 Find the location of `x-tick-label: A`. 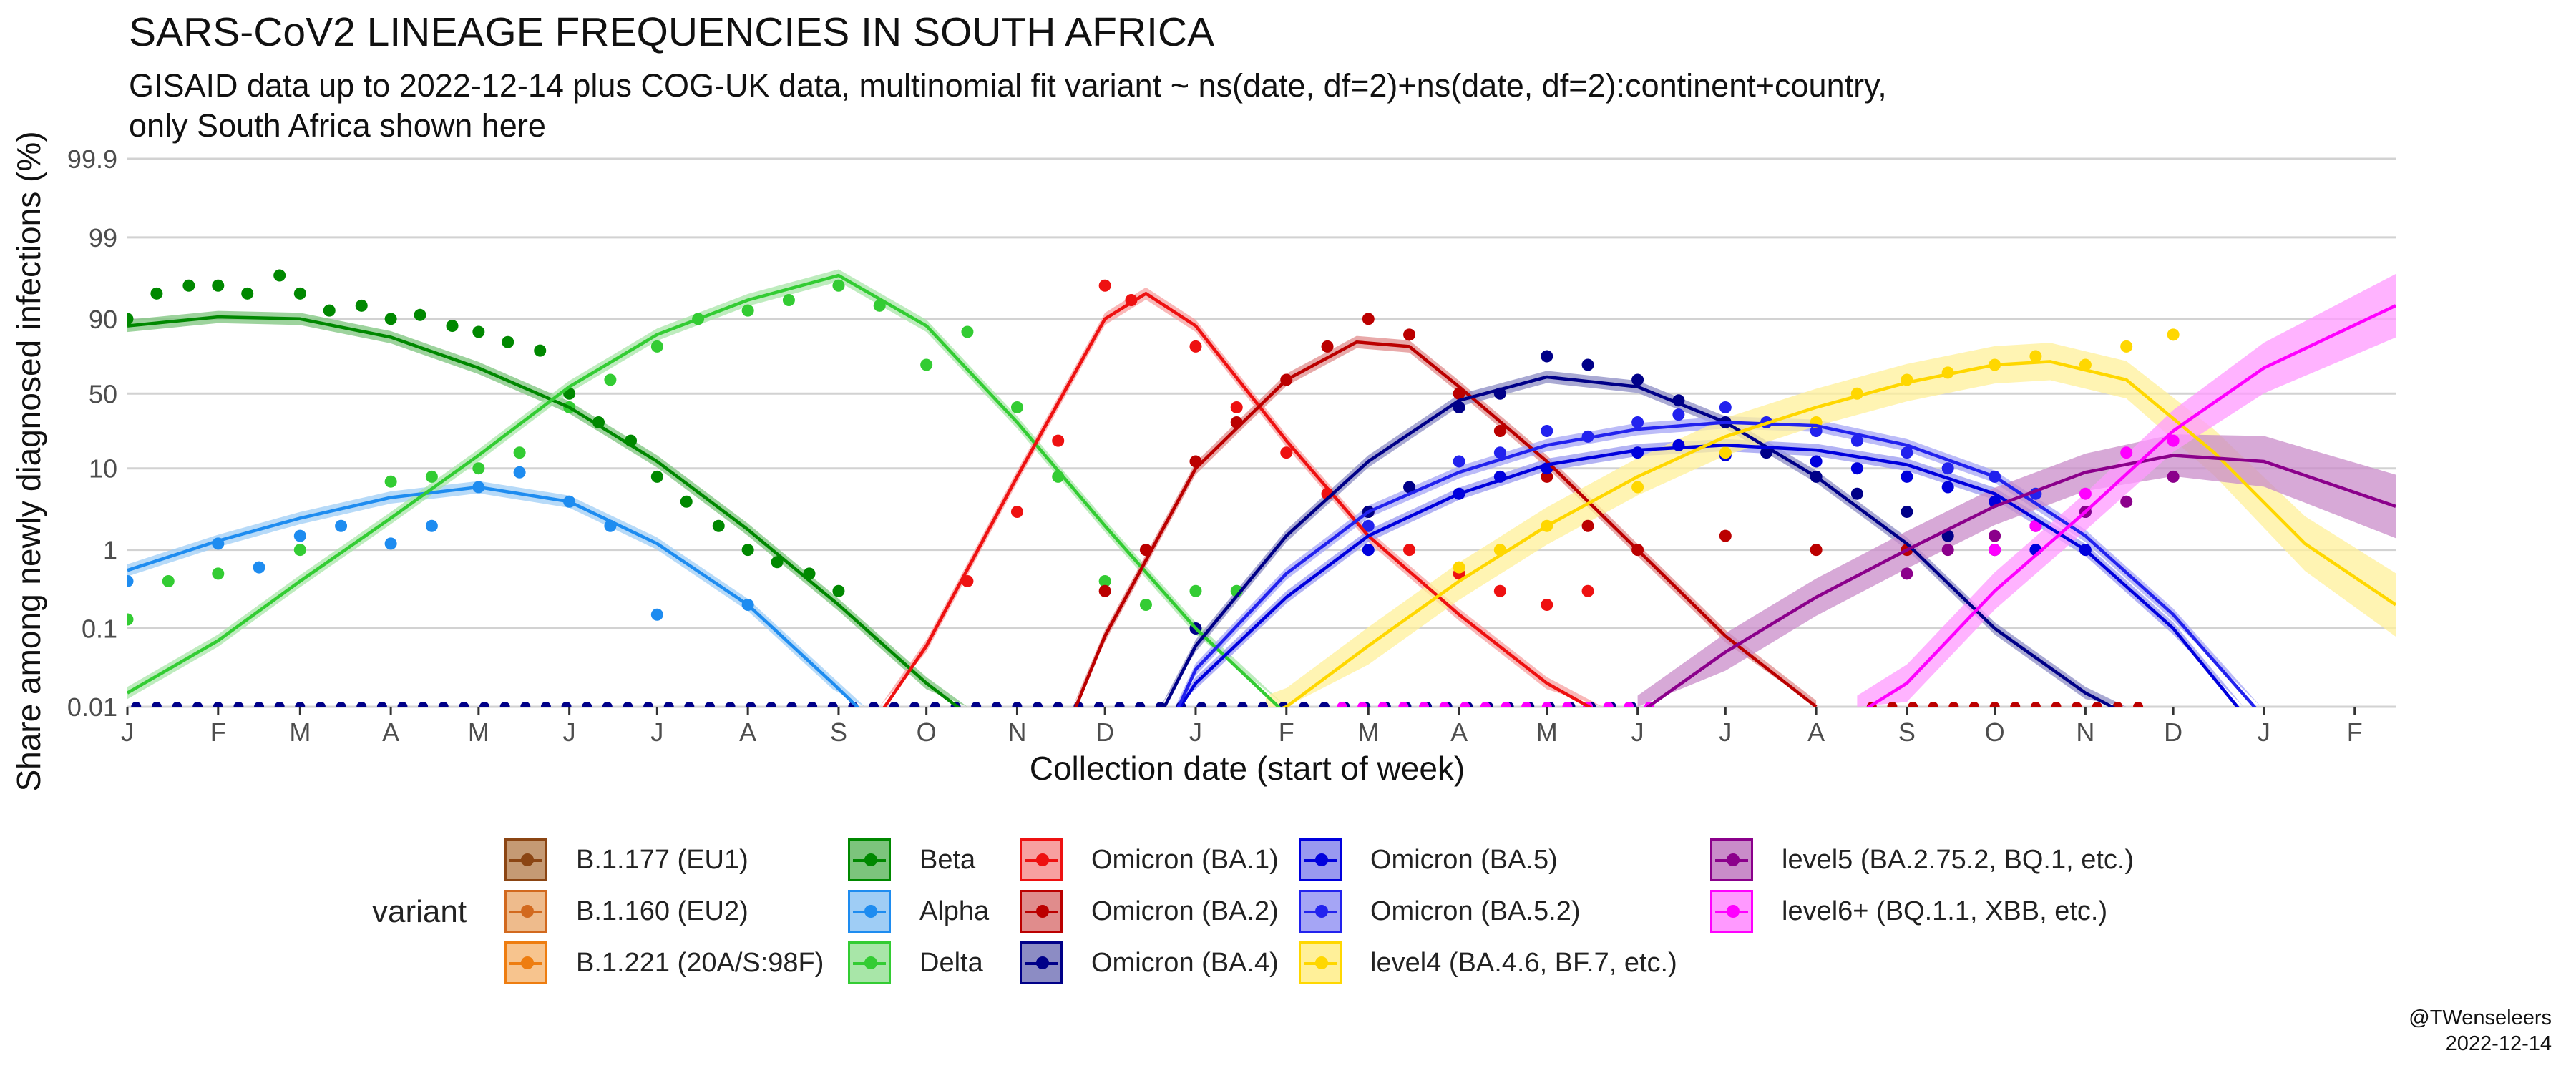

x-tick-label: A is located at coordinates (1816, 732).